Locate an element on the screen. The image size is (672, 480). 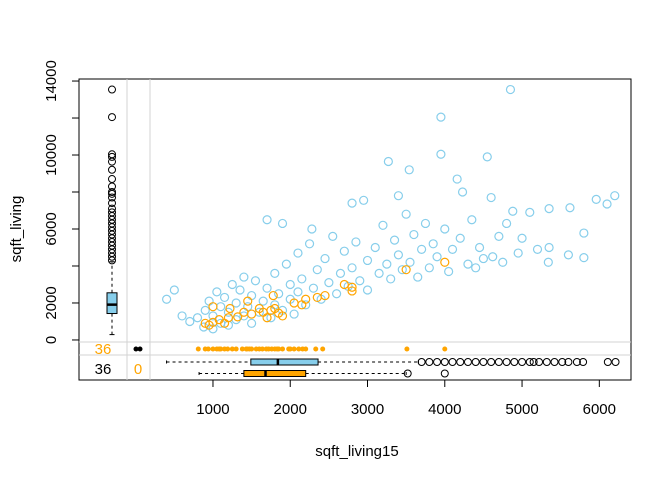
y-tick-label: 0 is located at coordinates (51, 340).